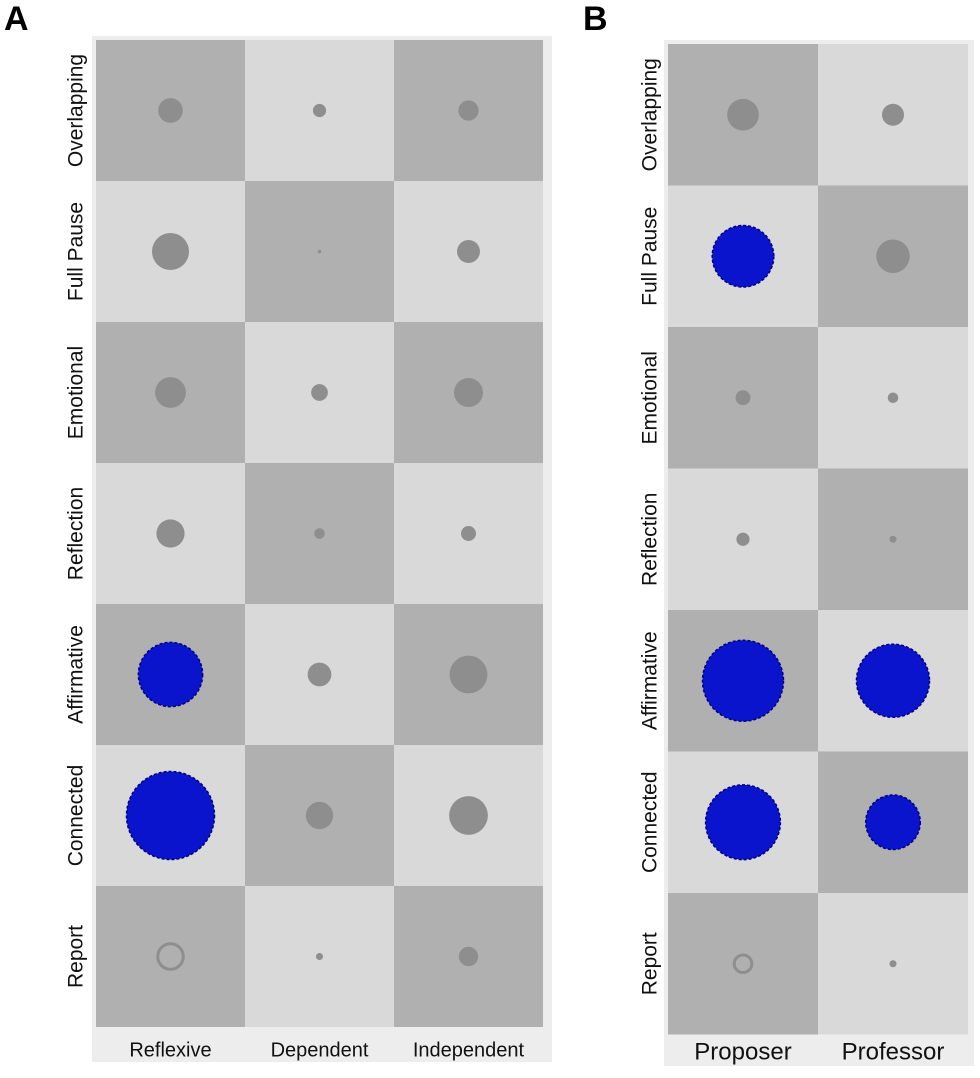 The height and width of the screenshot is (1078, 980). Describe the element at coordinates (170, 1050) in the screenshot. I see `column-label: Reflexive` at that location.